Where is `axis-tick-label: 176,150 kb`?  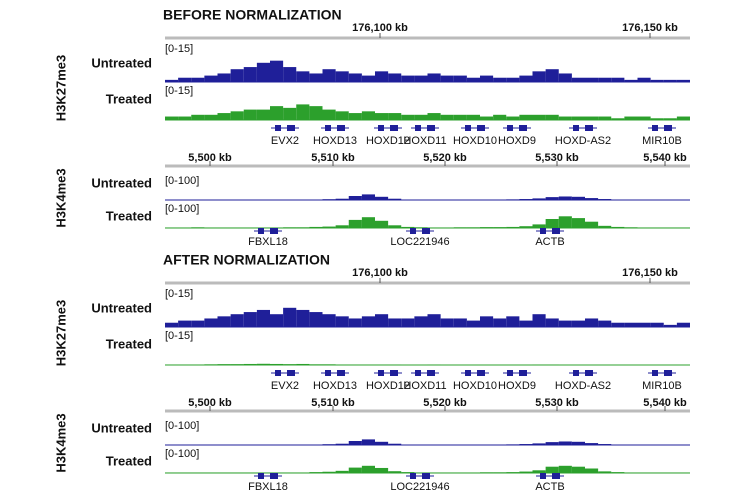 axis-tick-label: 176,150 kb is located at coordinates (650, 273).